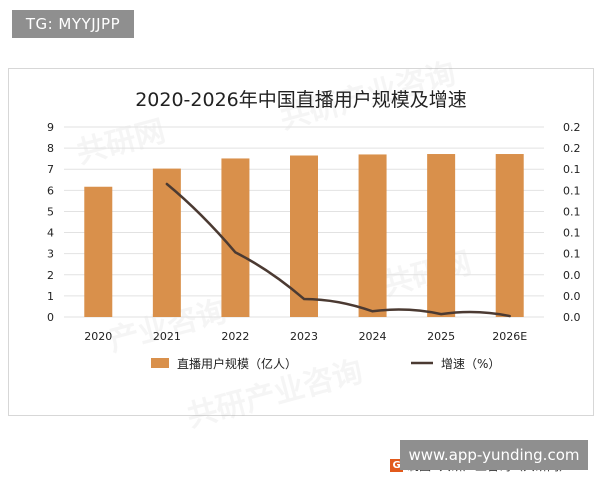 The height and width of the screenshot is (480, 600). Describe the element at coordinates (509, 336) in the screenshot. I see `x-axis-tick: 2026E` at that location.